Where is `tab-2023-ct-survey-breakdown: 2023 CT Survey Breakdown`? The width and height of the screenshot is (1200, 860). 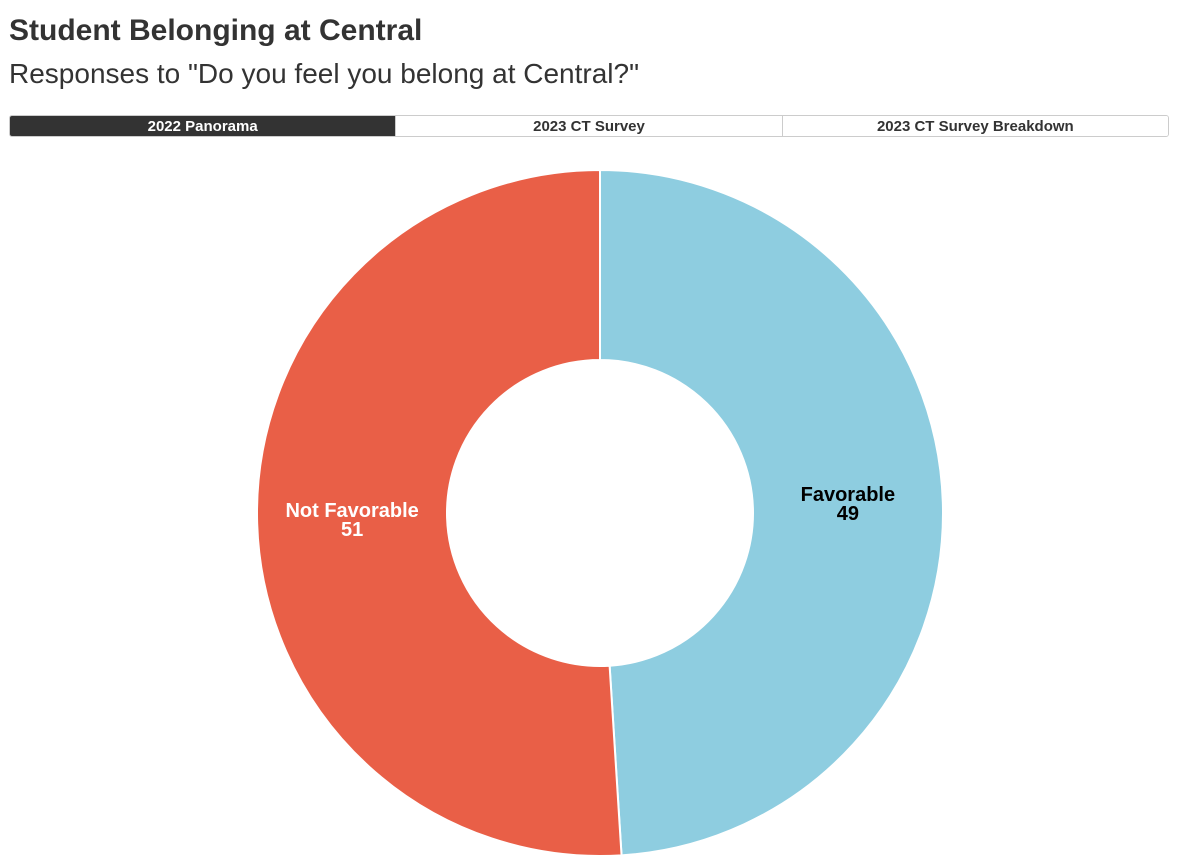
tab-2023-ct-survey-breakdown: 2023 CT Survey Breakdown is located at coordinates (974, 126).